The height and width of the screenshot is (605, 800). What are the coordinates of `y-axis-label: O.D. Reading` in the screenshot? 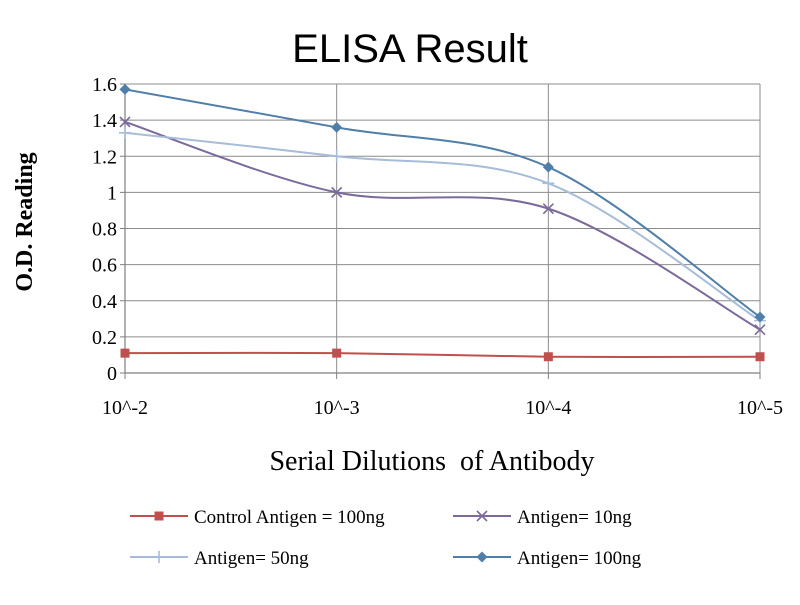 It's located at (25, 221).